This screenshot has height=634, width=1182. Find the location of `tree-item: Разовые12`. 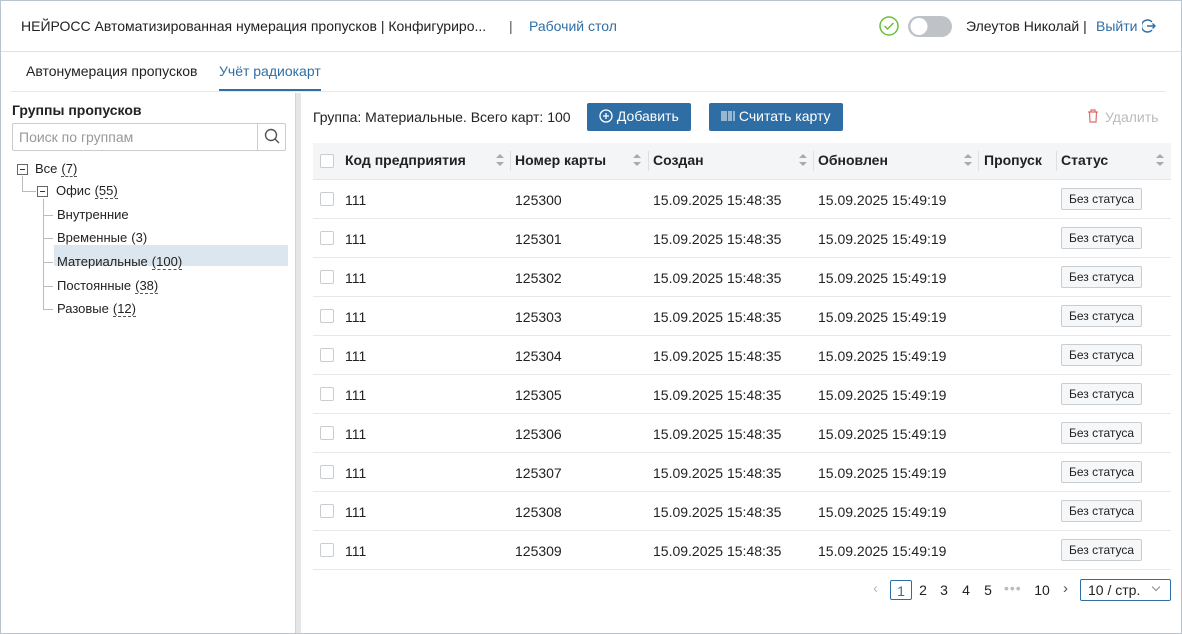

tree-item: Разовые12 is located at coordinates (97, 309).